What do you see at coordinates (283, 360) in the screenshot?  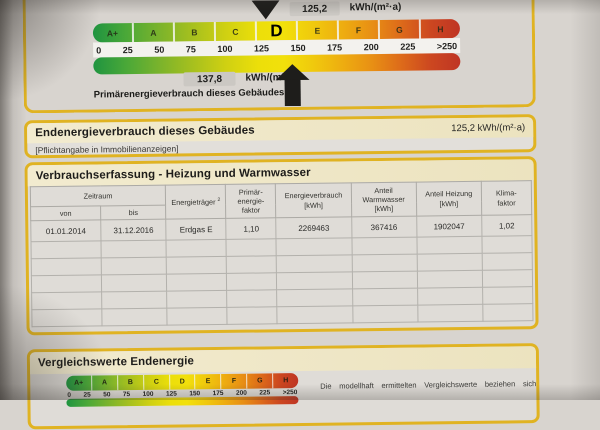 I see `section-title-strip: Vergleichswerte Endenergie` at bounding box center [283, 360].